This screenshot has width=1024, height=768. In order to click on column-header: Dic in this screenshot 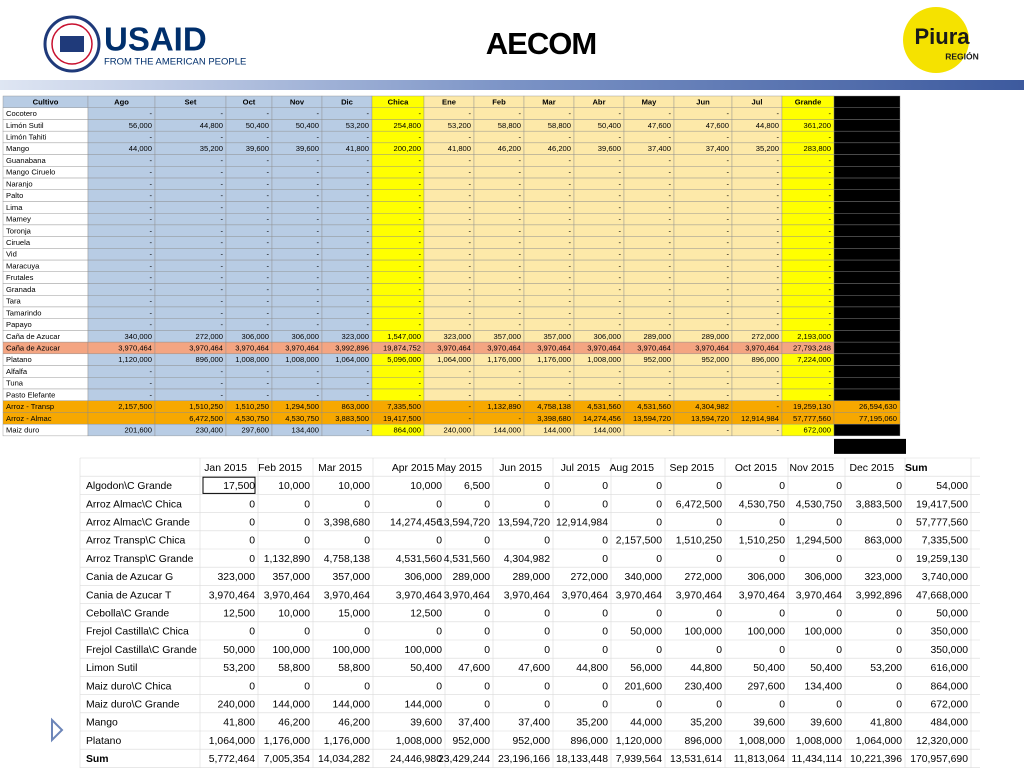, I will do `click(347, 101)`.